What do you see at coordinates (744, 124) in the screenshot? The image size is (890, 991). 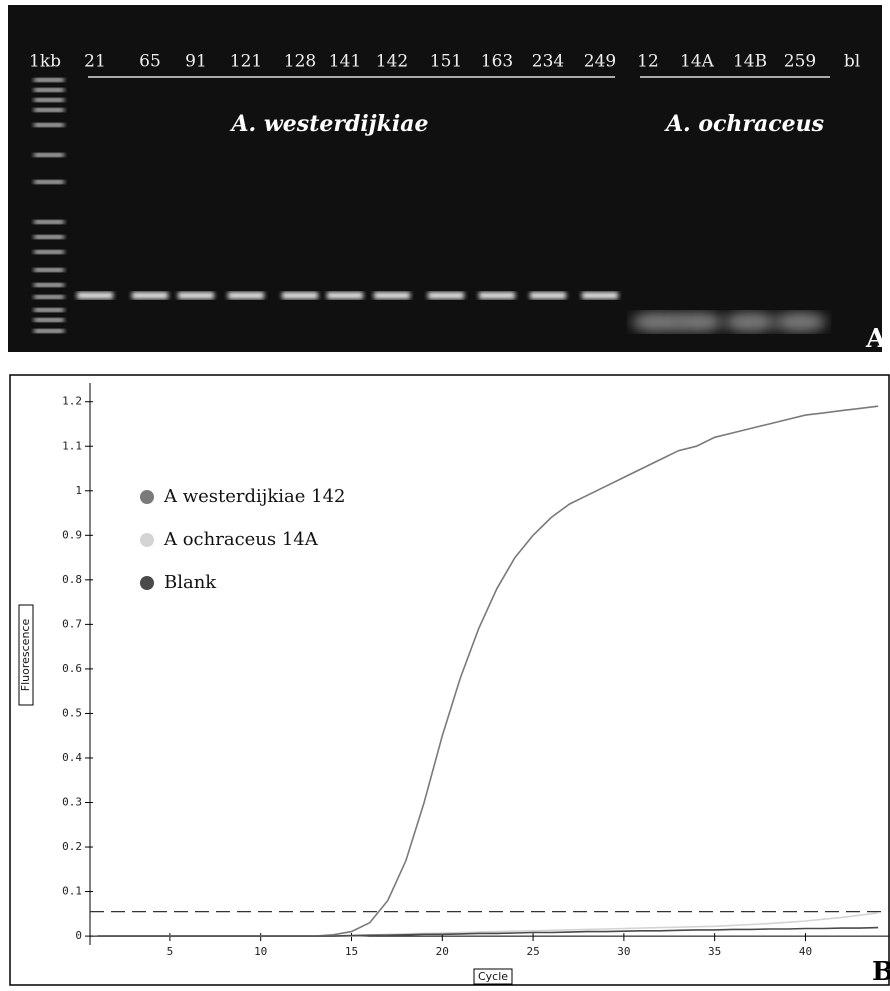 I see `group-label: A. ochraceus` at bounding box center [744, 124].